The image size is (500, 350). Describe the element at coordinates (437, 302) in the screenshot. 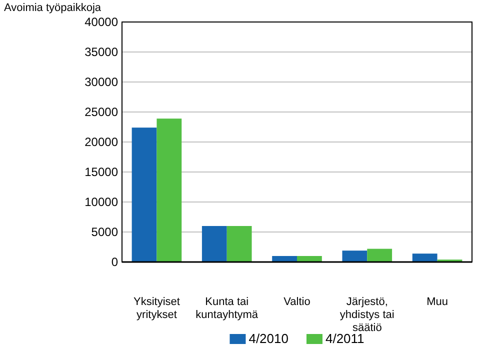

I see `x-tick-label: Muu` at that location.